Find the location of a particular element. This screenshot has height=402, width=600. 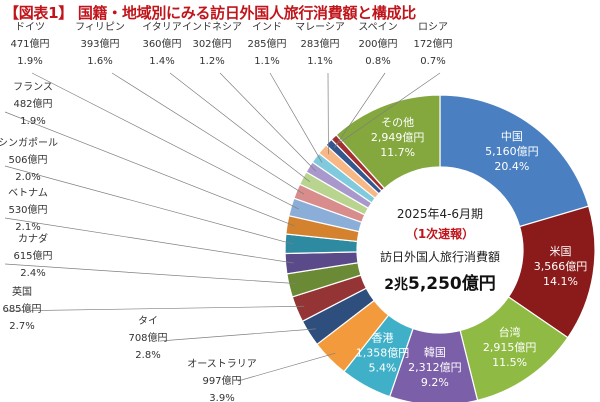

slice-label-share: 0.8% is located at coordinates (377, 61).